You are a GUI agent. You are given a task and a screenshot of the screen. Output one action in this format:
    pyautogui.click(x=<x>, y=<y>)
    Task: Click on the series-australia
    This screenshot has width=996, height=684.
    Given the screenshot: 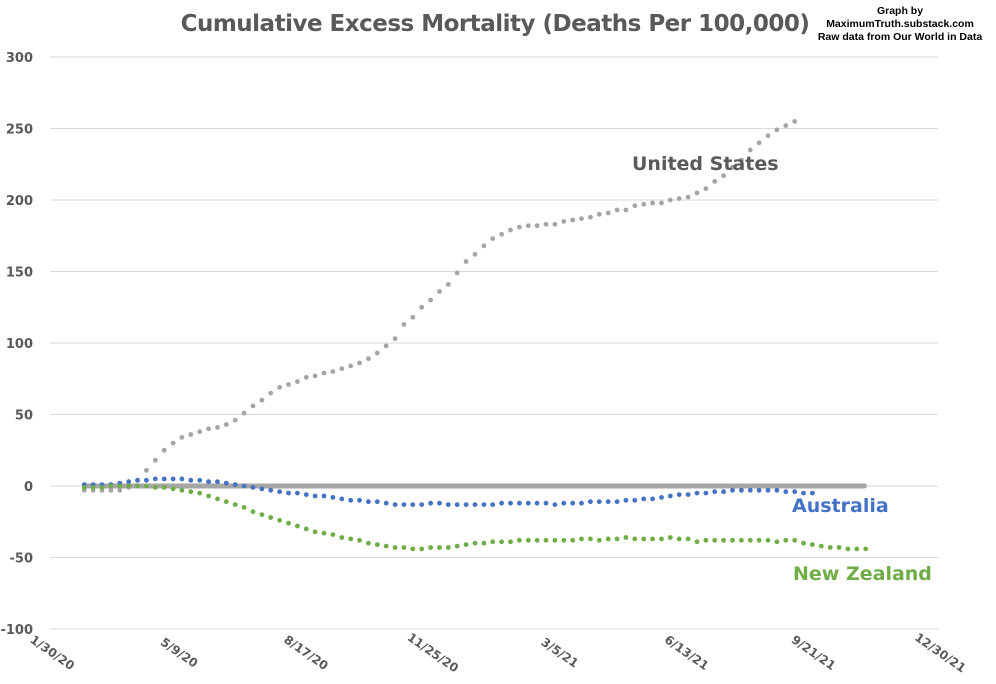 What is the action you would take?
    pyautogui.click(x=448, y=491)
    